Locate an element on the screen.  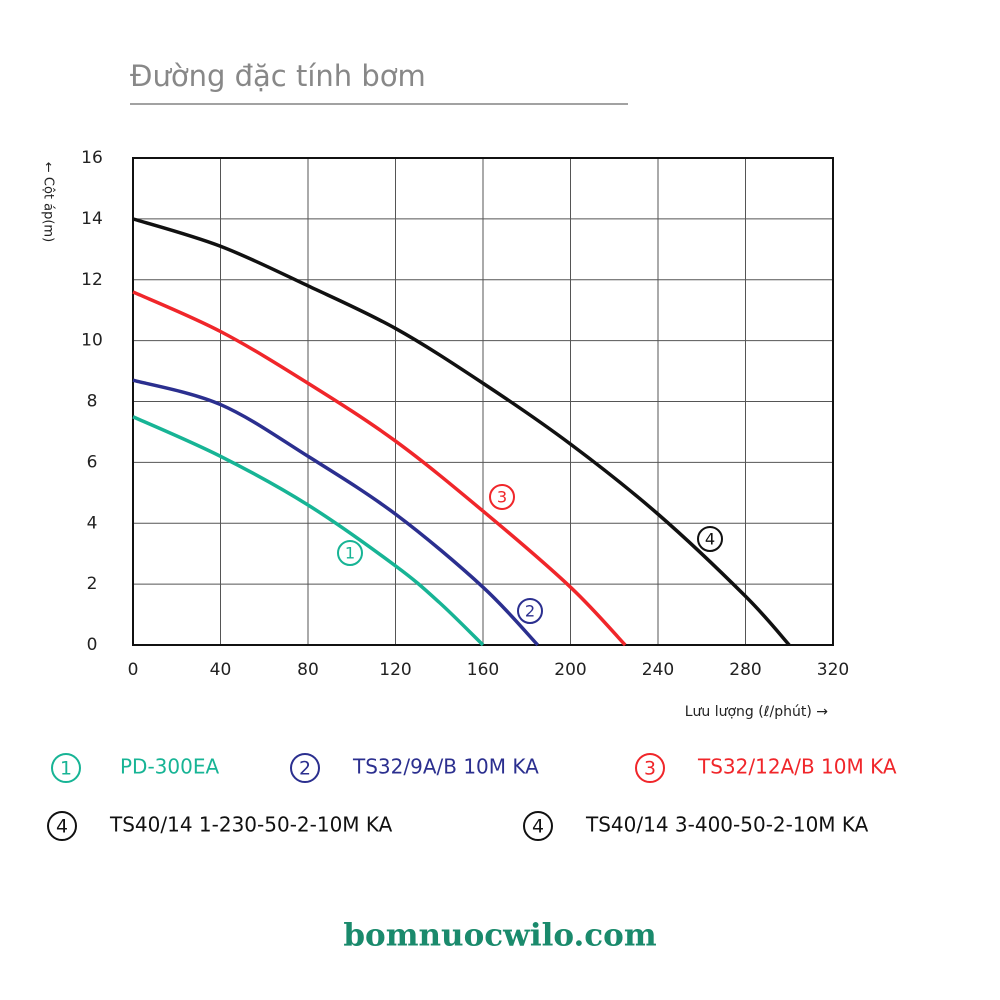
x-tick-label: 160 is located at coordinates (483, 670).